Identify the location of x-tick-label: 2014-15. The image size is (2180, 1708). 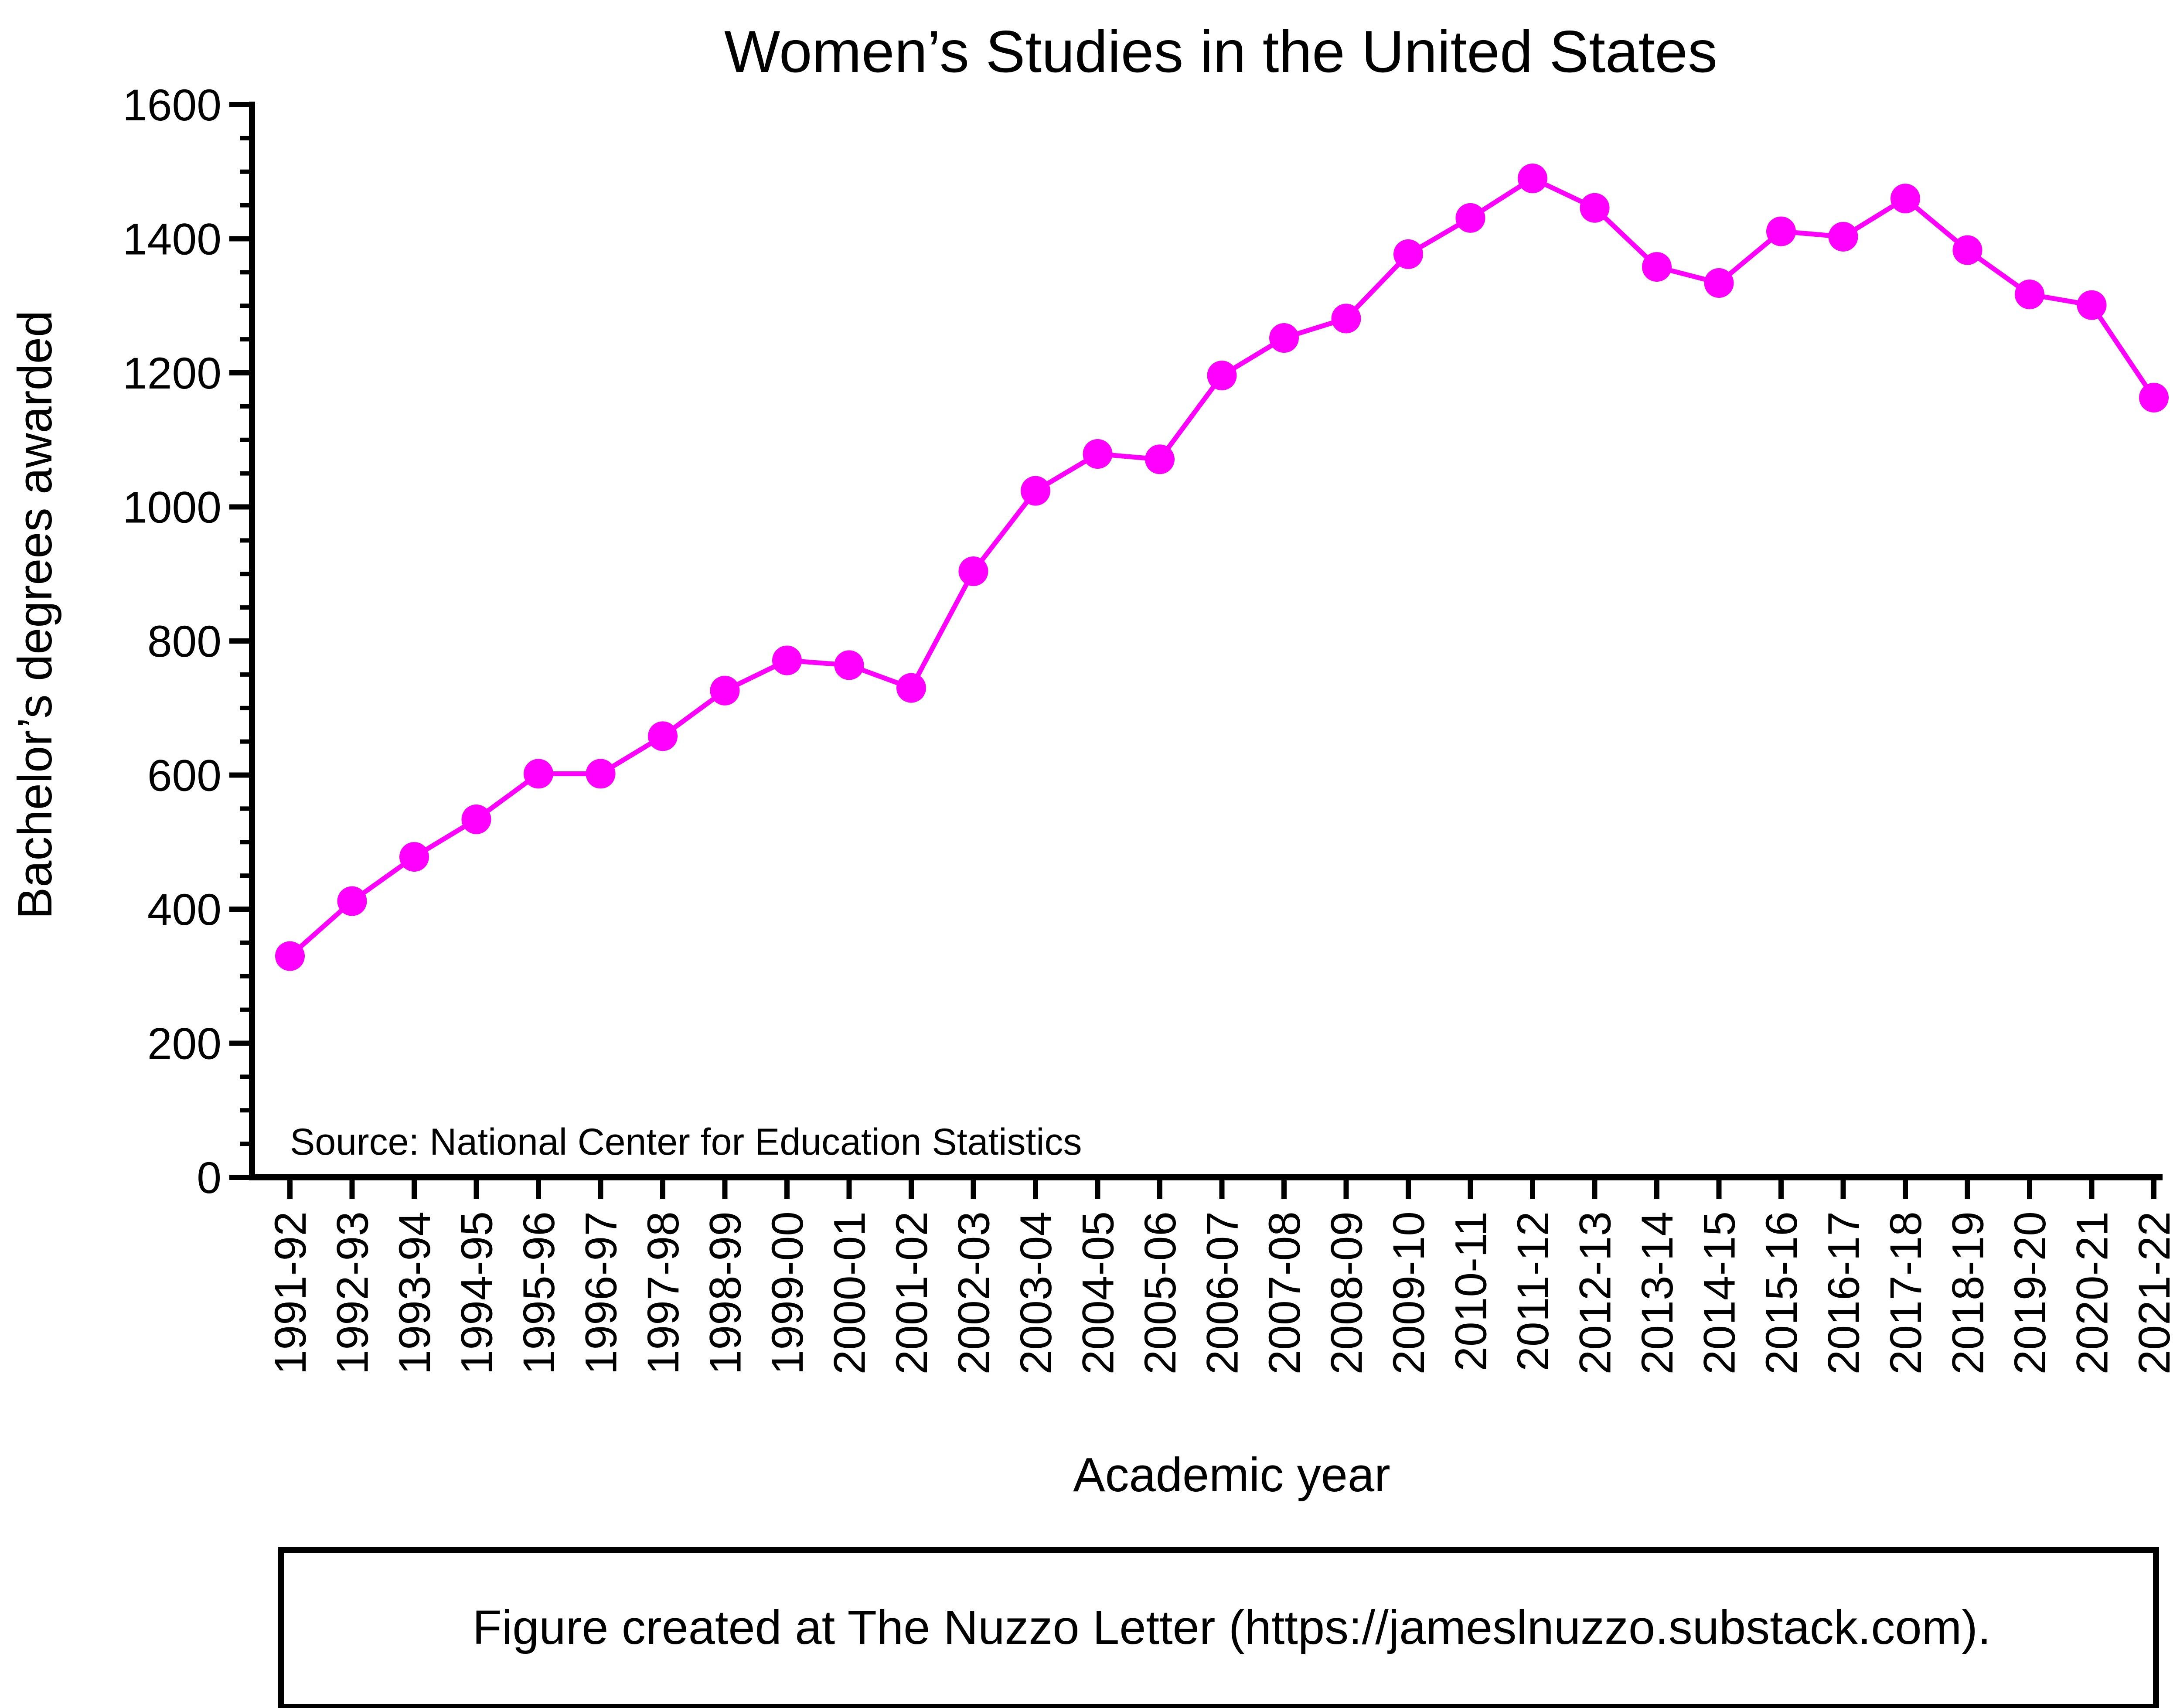
(1719, 1292).